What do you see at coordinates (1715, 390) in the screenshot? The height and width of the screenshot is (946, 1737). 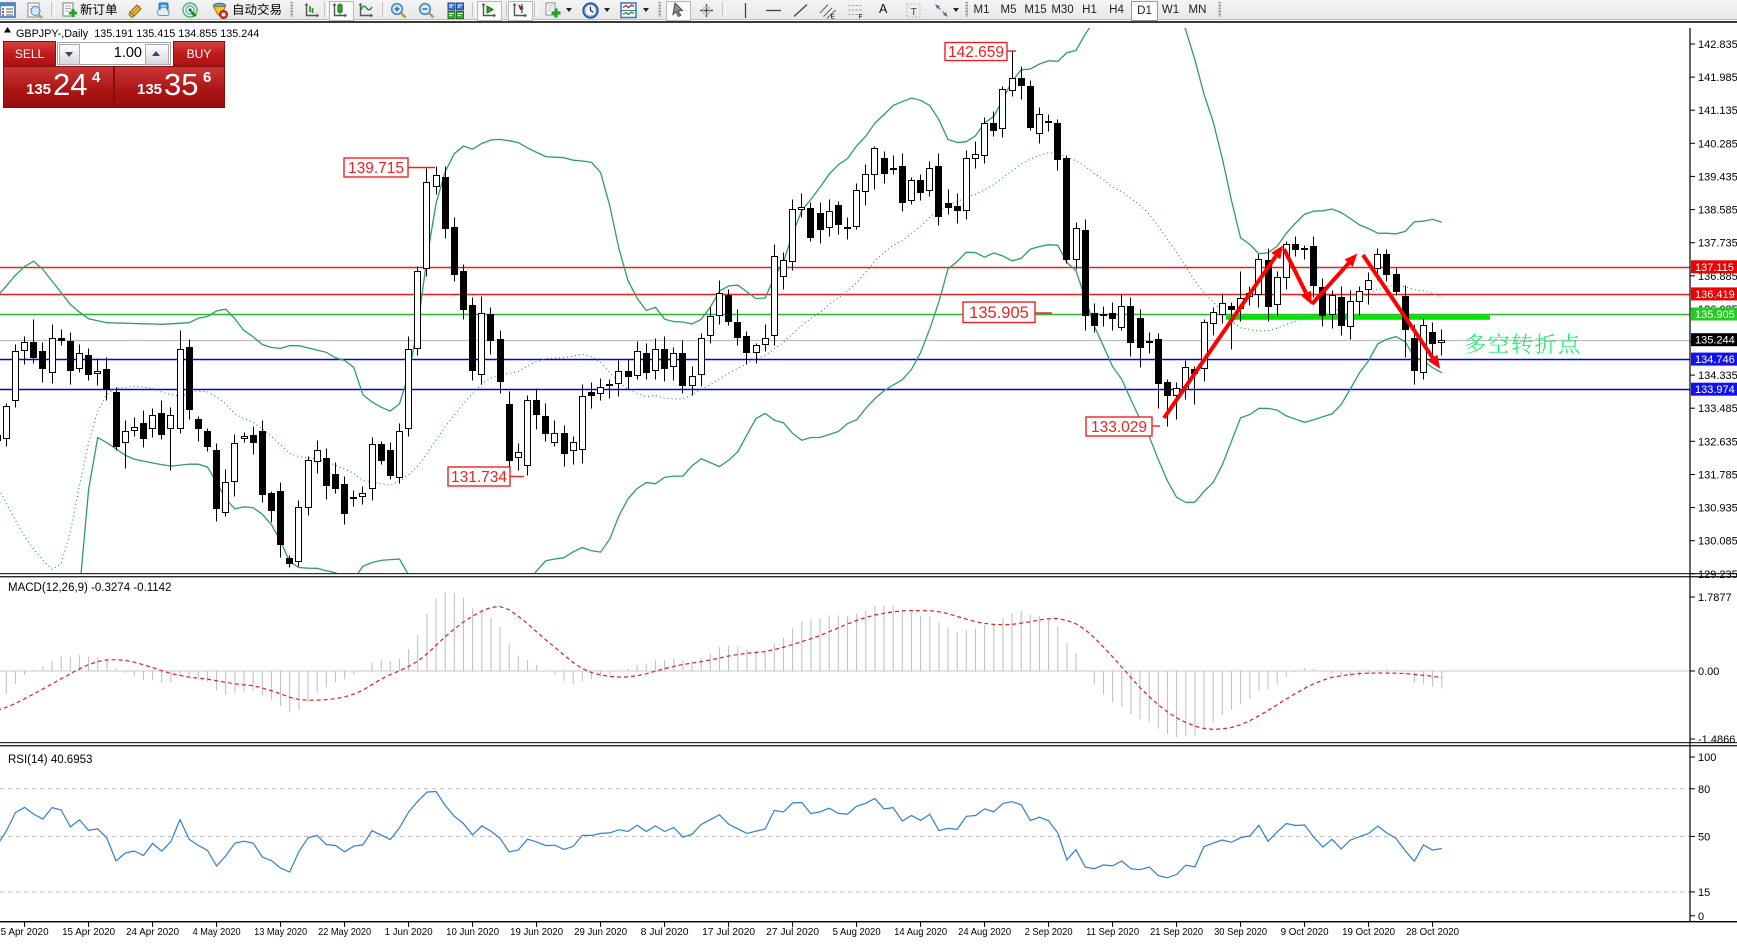 I see `svg-text: 133.974` at bounding box center [1715, 390].